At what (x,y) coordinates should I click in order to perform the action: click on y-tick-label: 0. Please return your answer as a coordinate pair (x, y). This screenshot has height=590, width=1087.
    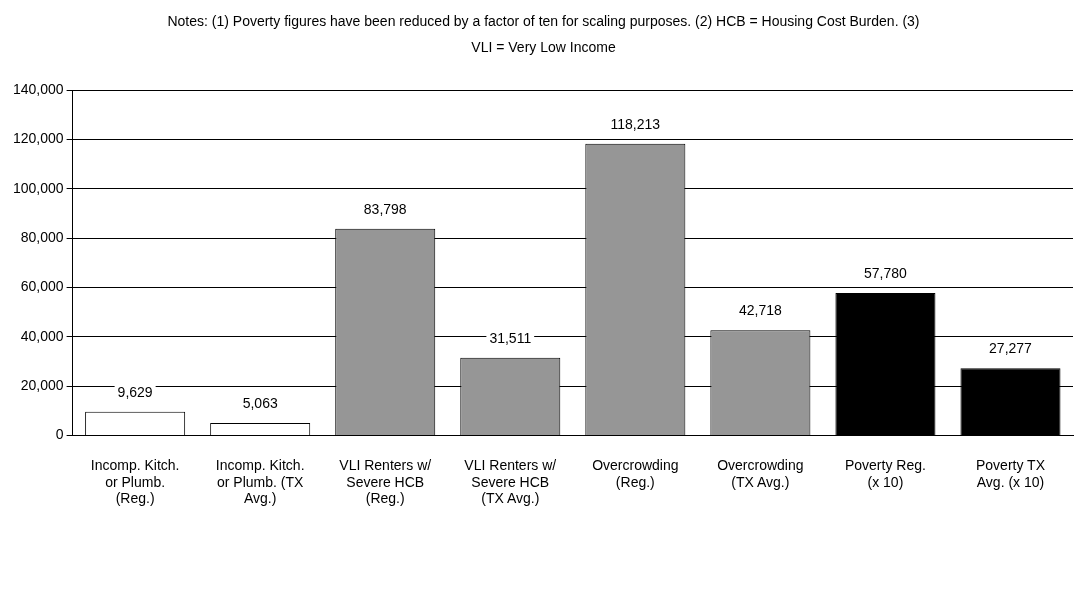
    Looking at the image, I should click on (59, 434).